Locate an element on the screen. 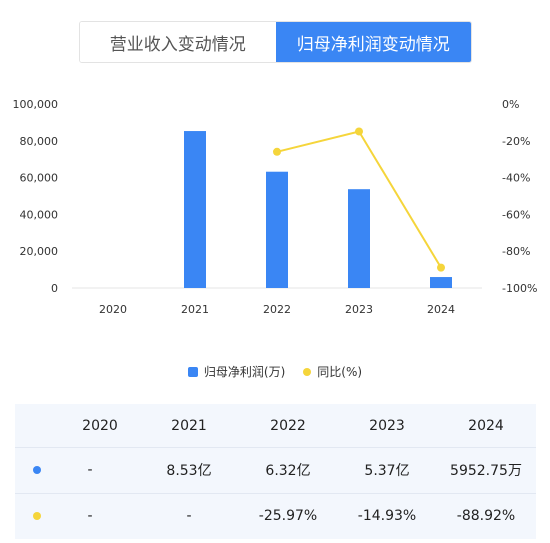  table-header-row: 2020 2021 2022 2023 2024 is located at coordinates (275, 425).